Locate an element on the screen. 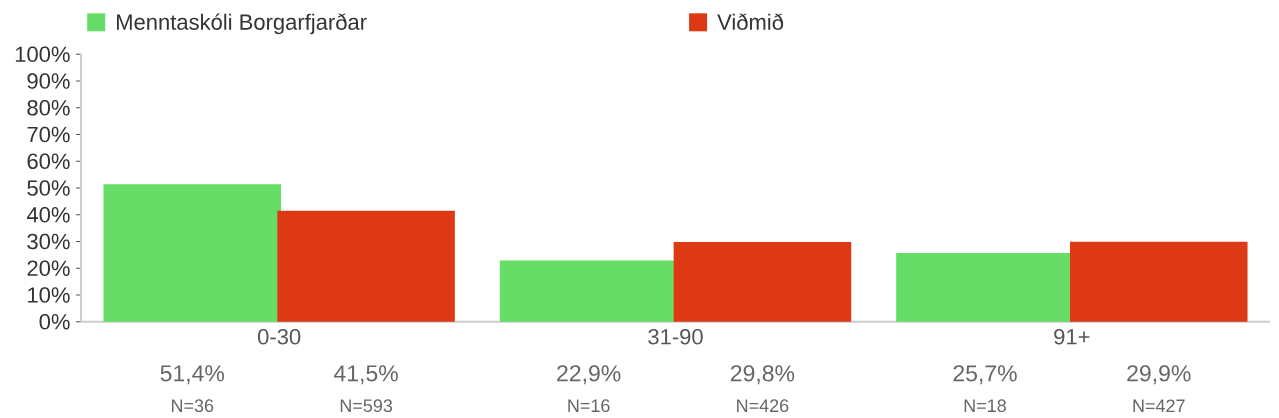 This screenshot has width=1279, height=418. text: N=593 is located at coordinates (366, 406).